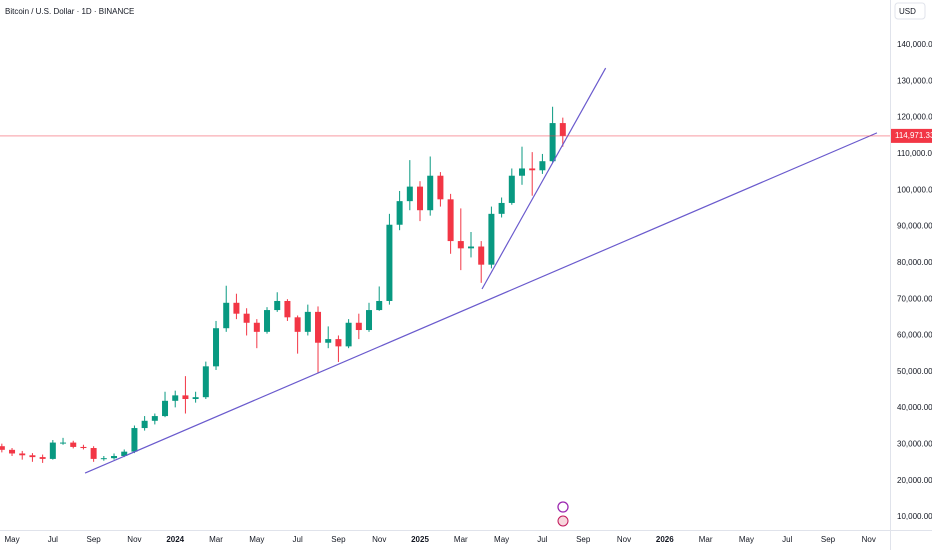 The height and width of the screenshot is (550, 932). What do you see at coordinates (914, 153) in the screenshot?
I see `y-tick-label: 110,000.00` at bounding box center [914, 153].